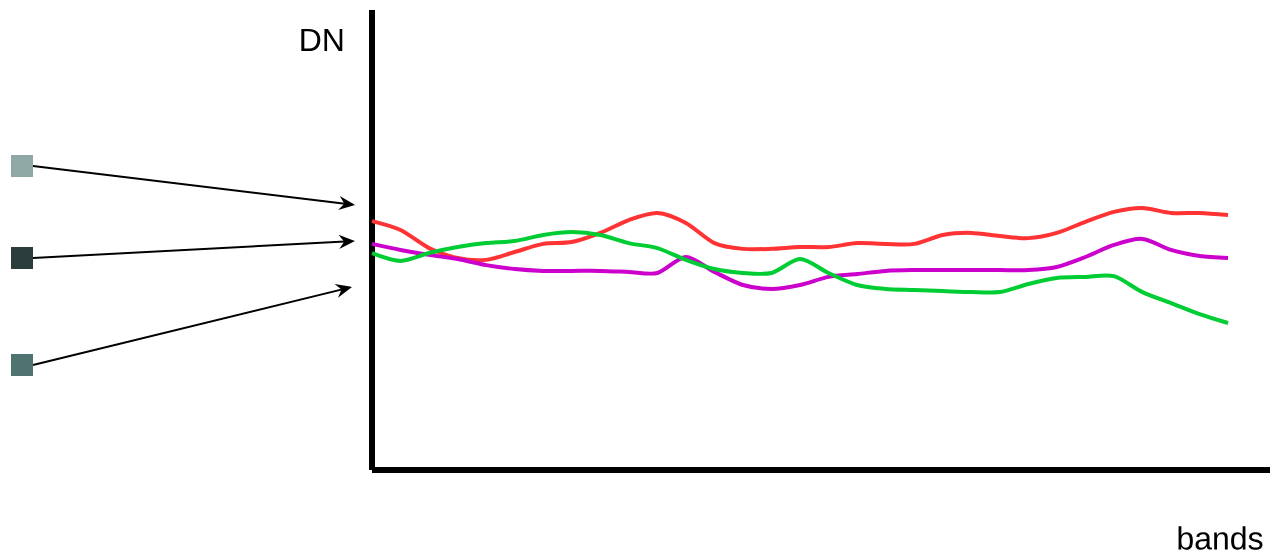 The image size is (1277, 556). What do you see at coordinates (322, 39) in the screenshot?
I see `y-axis-title: DN` at bounding box center [322, 39].